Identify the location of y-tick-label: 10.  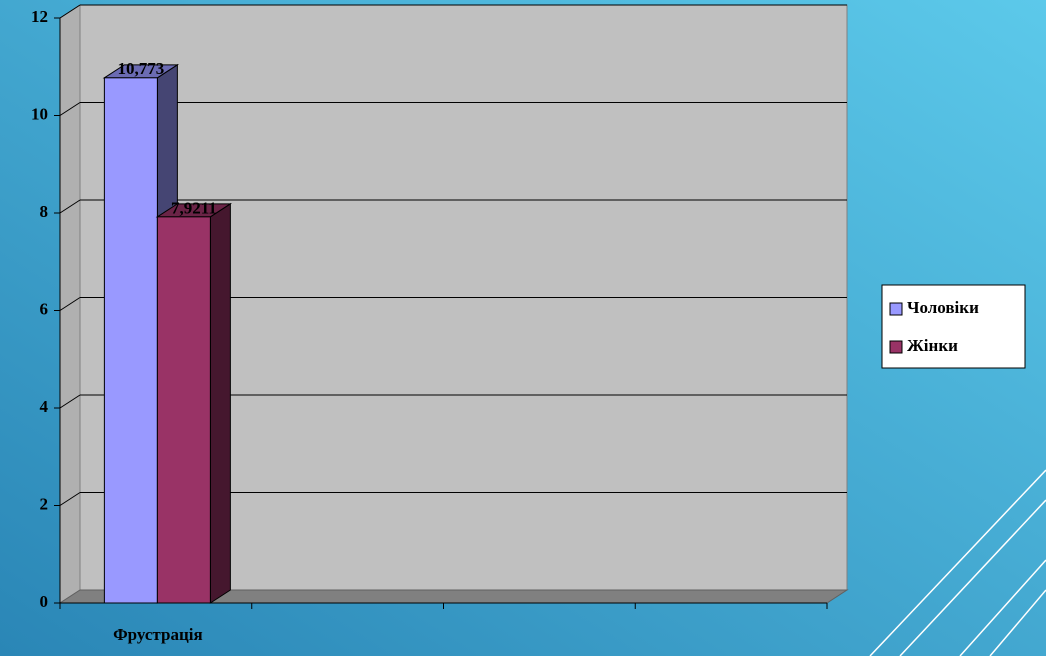
(39, 113).